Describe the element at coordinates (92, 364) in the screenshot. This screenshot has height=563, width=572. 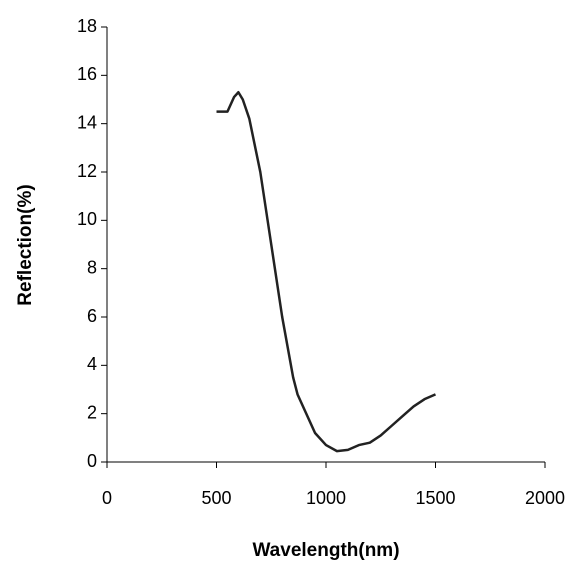
I see `y-tick-label: 4` at that location.